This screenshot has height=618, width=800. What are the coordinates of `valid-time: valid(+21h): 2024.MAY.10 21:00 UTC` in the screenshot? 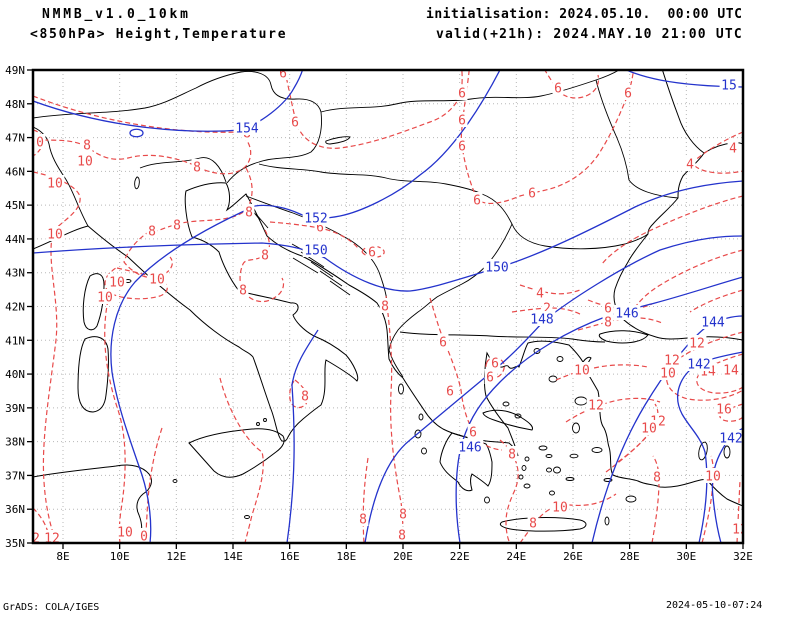 It's located at (589, 34).